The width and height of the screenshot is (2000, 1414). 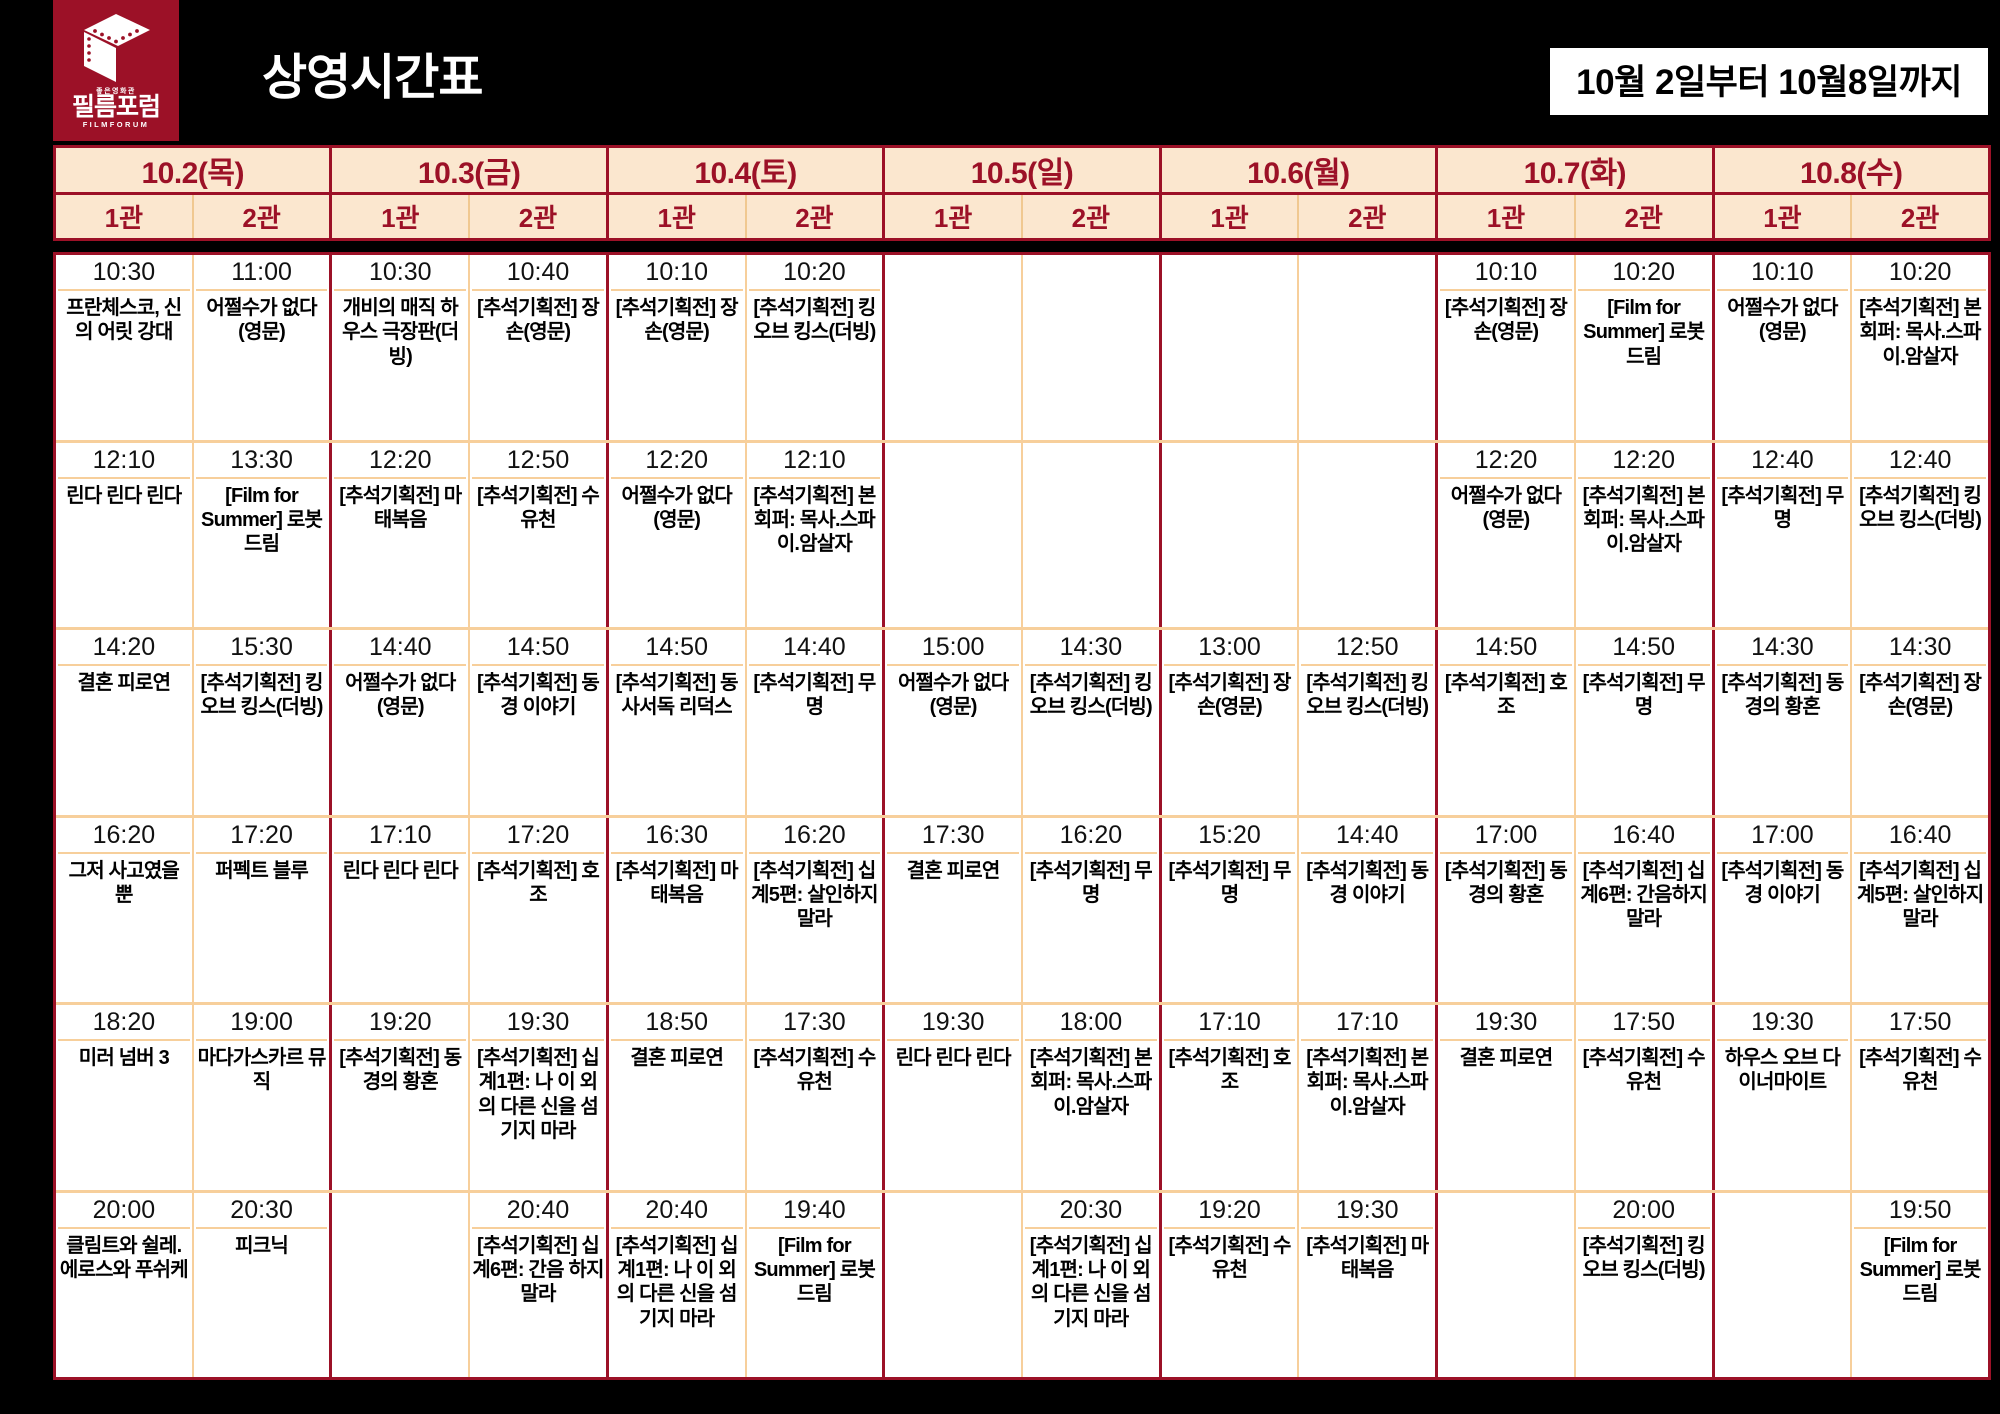 What do you see at coordinates (538, 535) in the screenshot?
I see `screening-cell: 12:50 [추석기획전] 수유천` at bounding box center [538, 535].